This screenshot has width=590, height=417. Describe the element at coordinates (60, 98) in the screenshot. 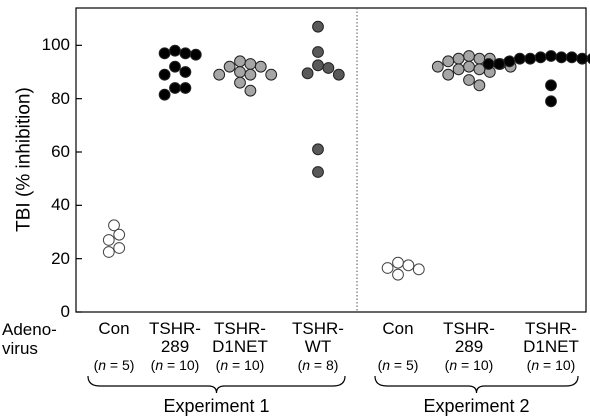

I see `y-tick-label: 80` at that location.